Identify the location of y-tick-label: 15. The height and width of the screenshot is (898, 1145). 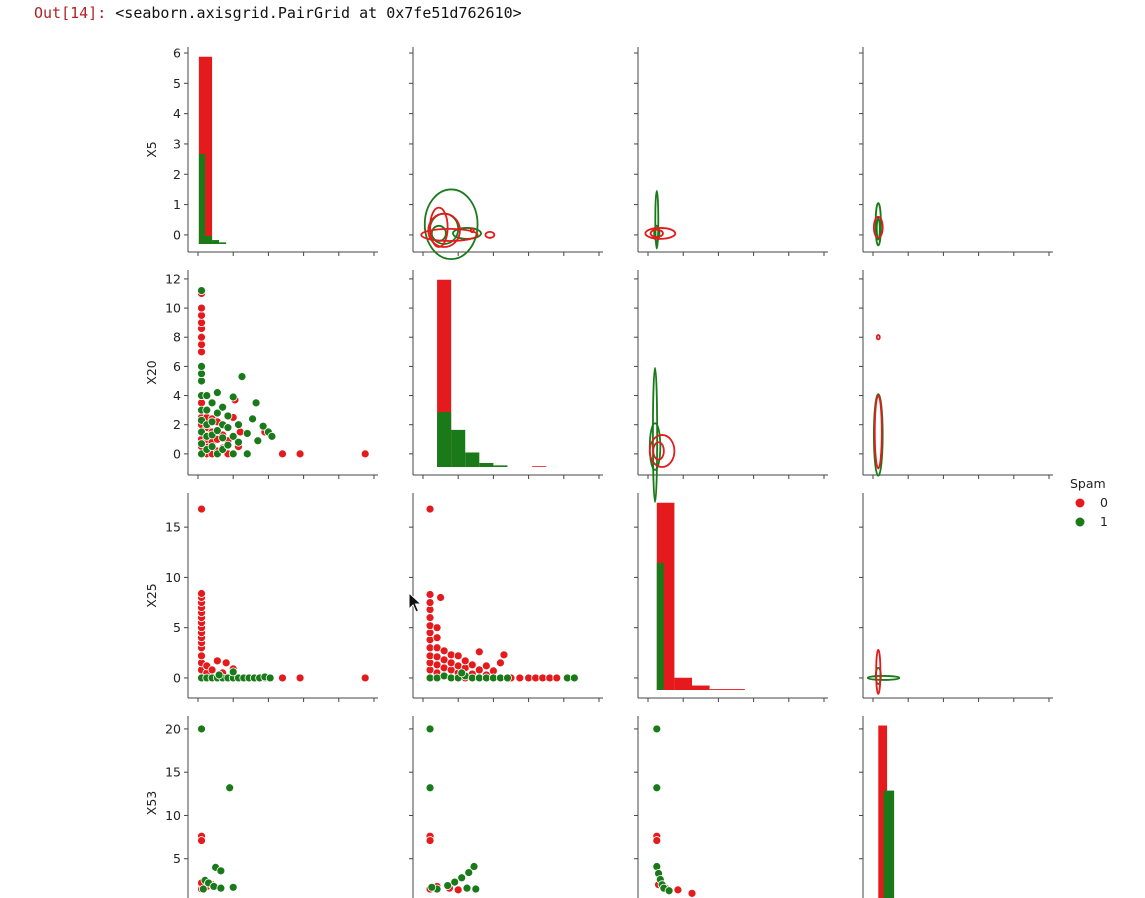
(173, 772).